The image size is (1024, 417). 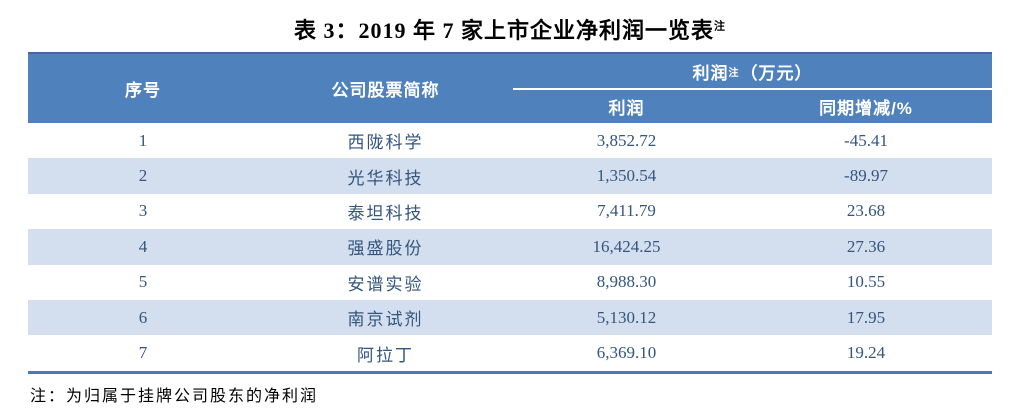 I want to click on table-row: 3 泰坦科技 7,411.79 23.68, so click(x=510, y=211).